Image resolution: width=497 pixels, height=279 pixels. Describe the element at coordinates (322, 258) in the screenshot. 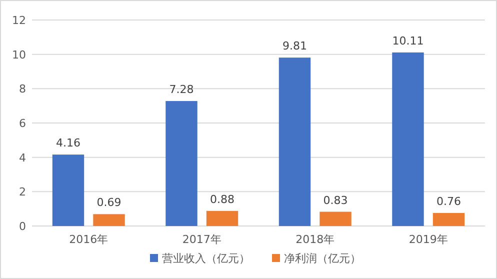

I see `legend-label: 净利润（亿元）` at that location.